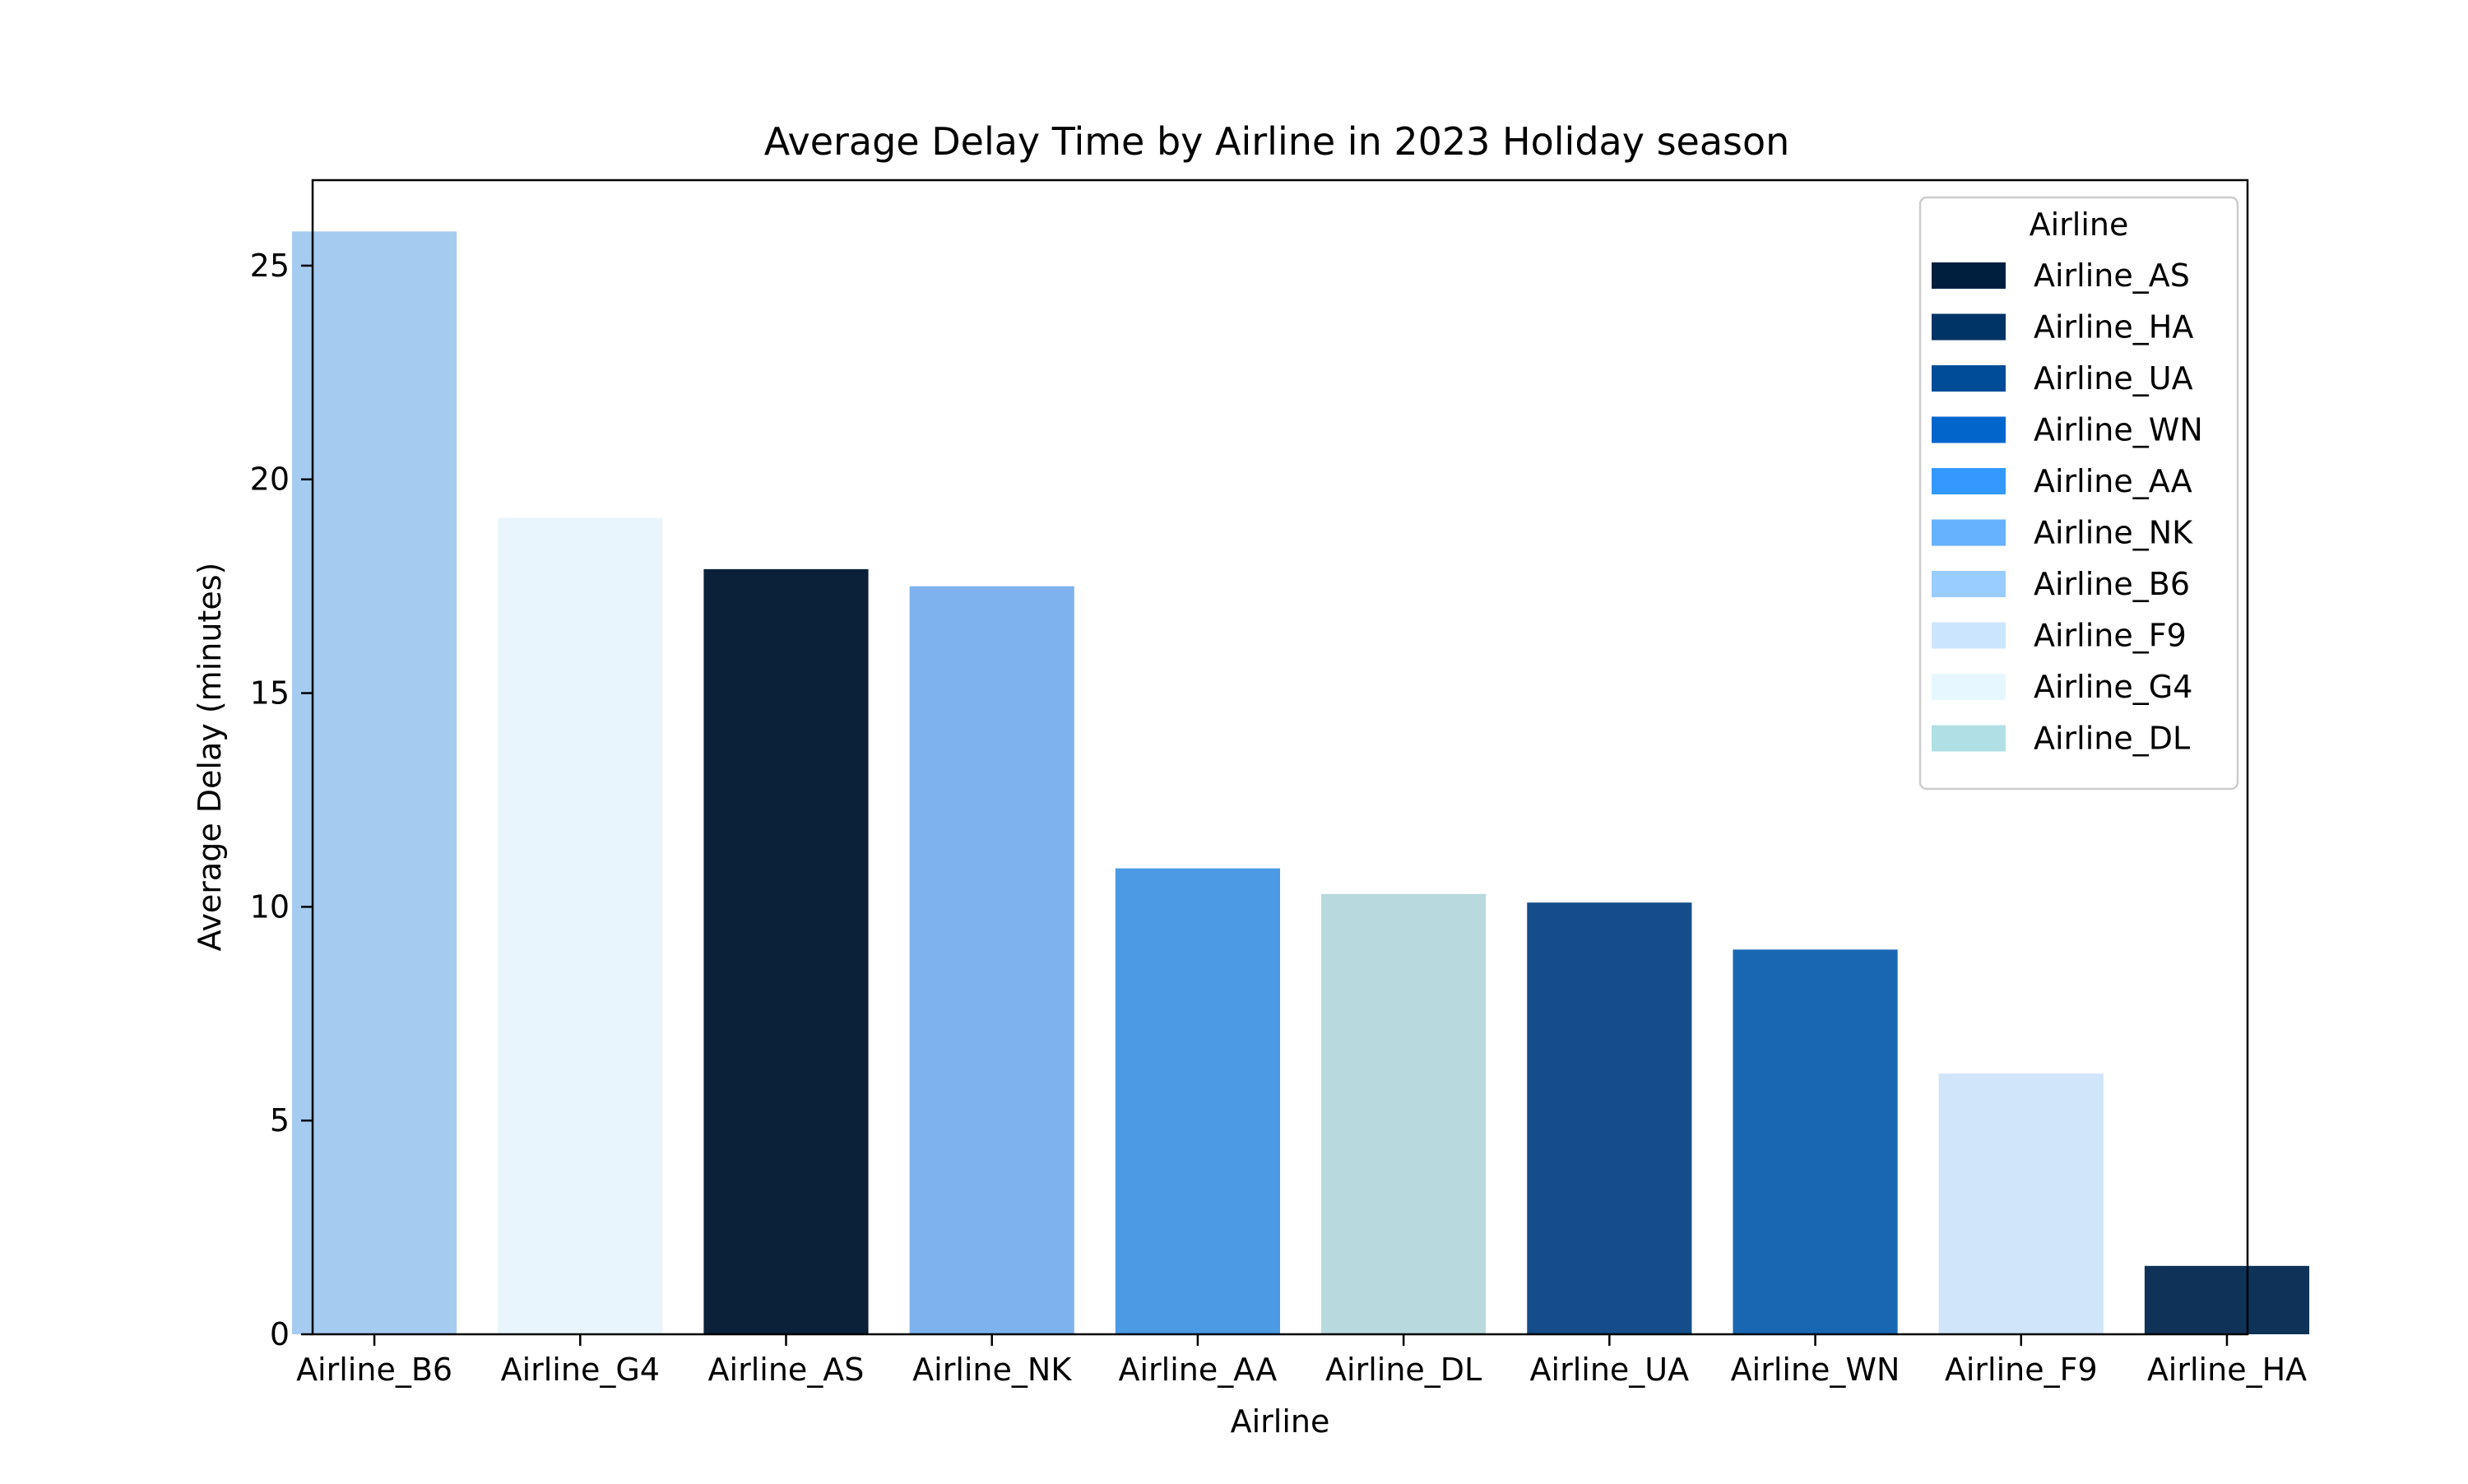 The image size is (2468, 1484). I want to click on y-tick-label: 0, so click(280, 1334).